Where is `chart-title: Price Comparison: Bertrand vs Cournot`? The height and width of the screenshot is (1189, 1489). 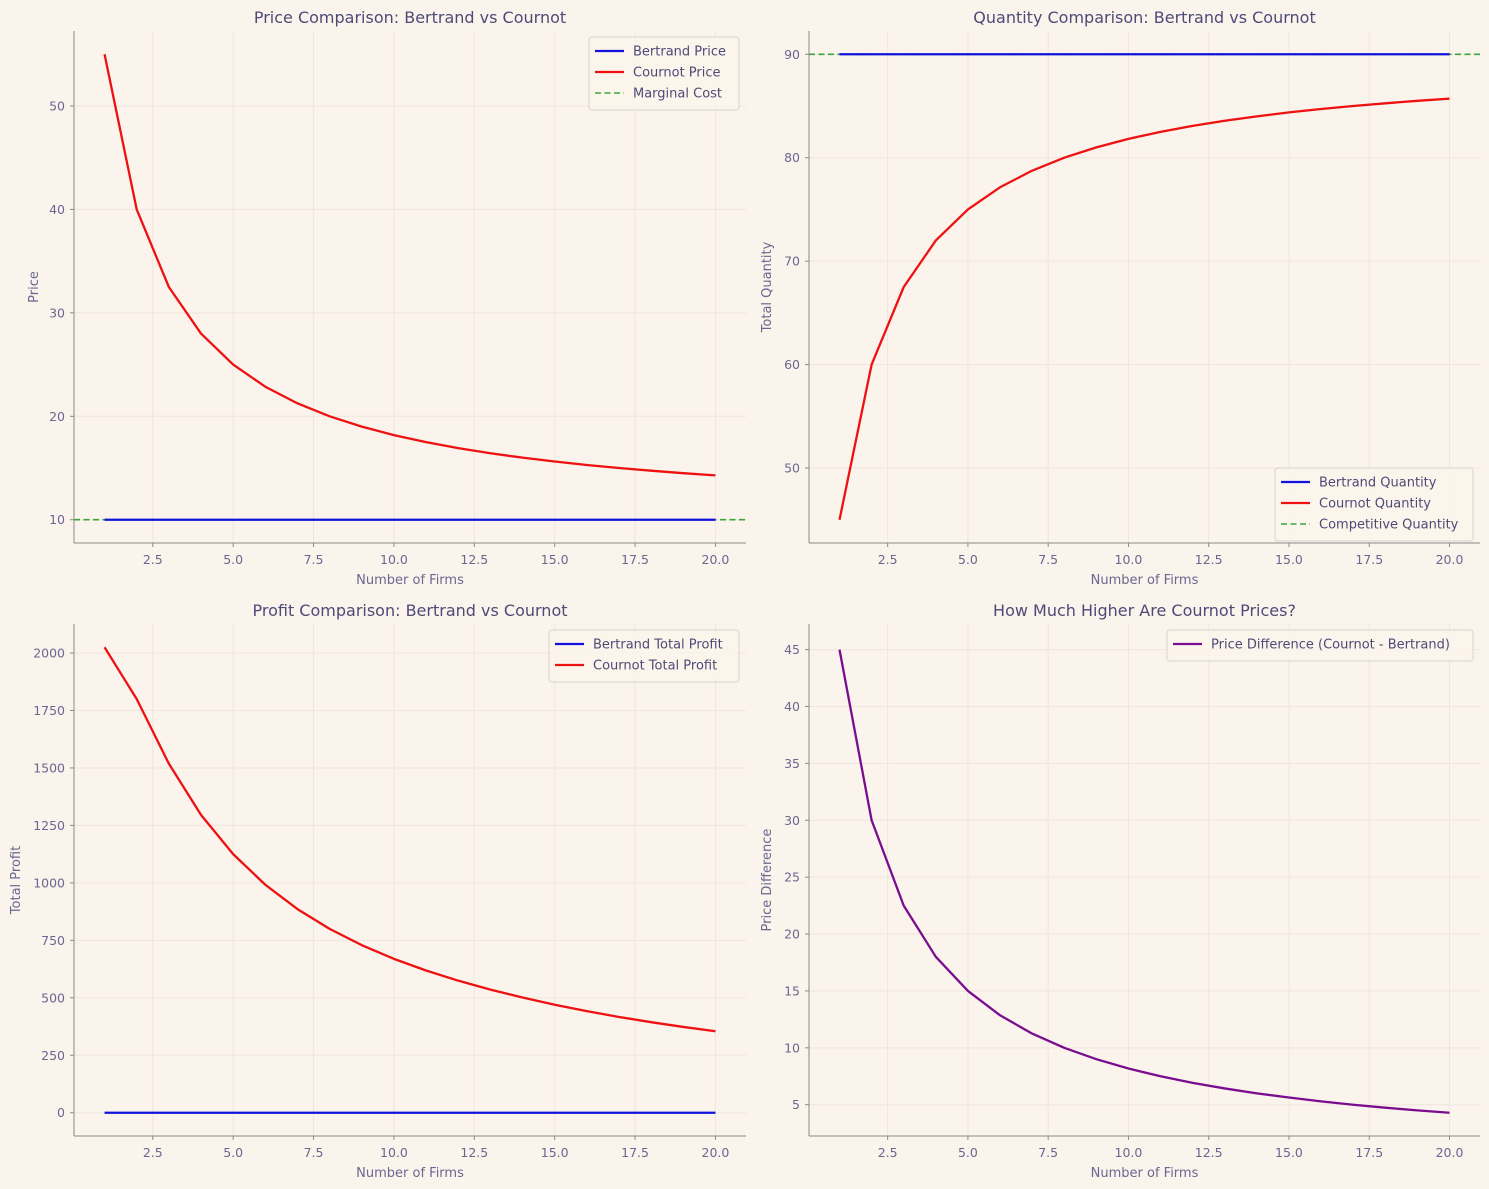 chart-title: Price Comparison: Bertrand vs Cournot is located at coordinates (410, 17).